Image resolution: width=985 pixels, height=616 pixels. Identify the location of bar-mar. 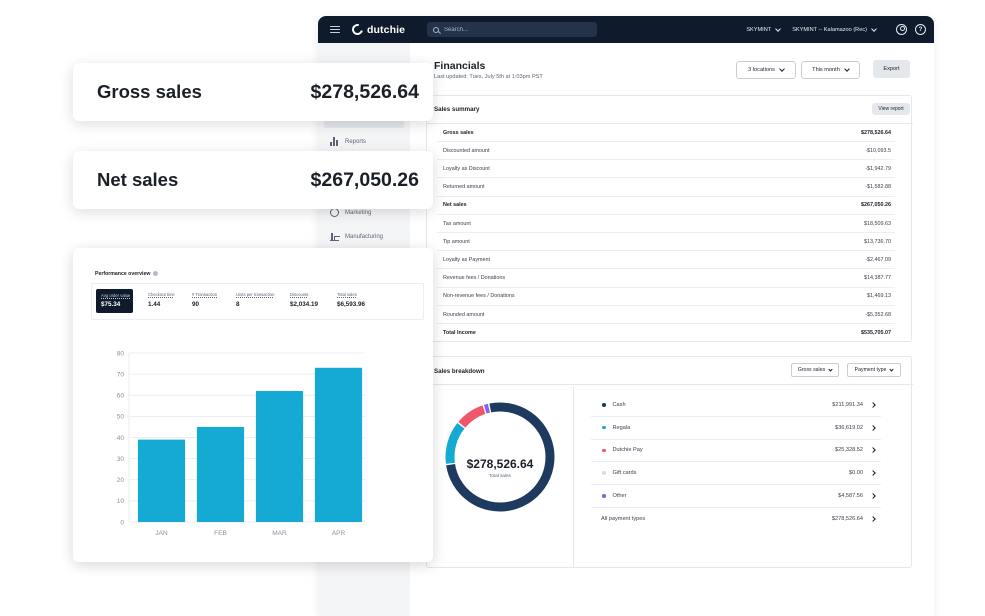
(279, 456).